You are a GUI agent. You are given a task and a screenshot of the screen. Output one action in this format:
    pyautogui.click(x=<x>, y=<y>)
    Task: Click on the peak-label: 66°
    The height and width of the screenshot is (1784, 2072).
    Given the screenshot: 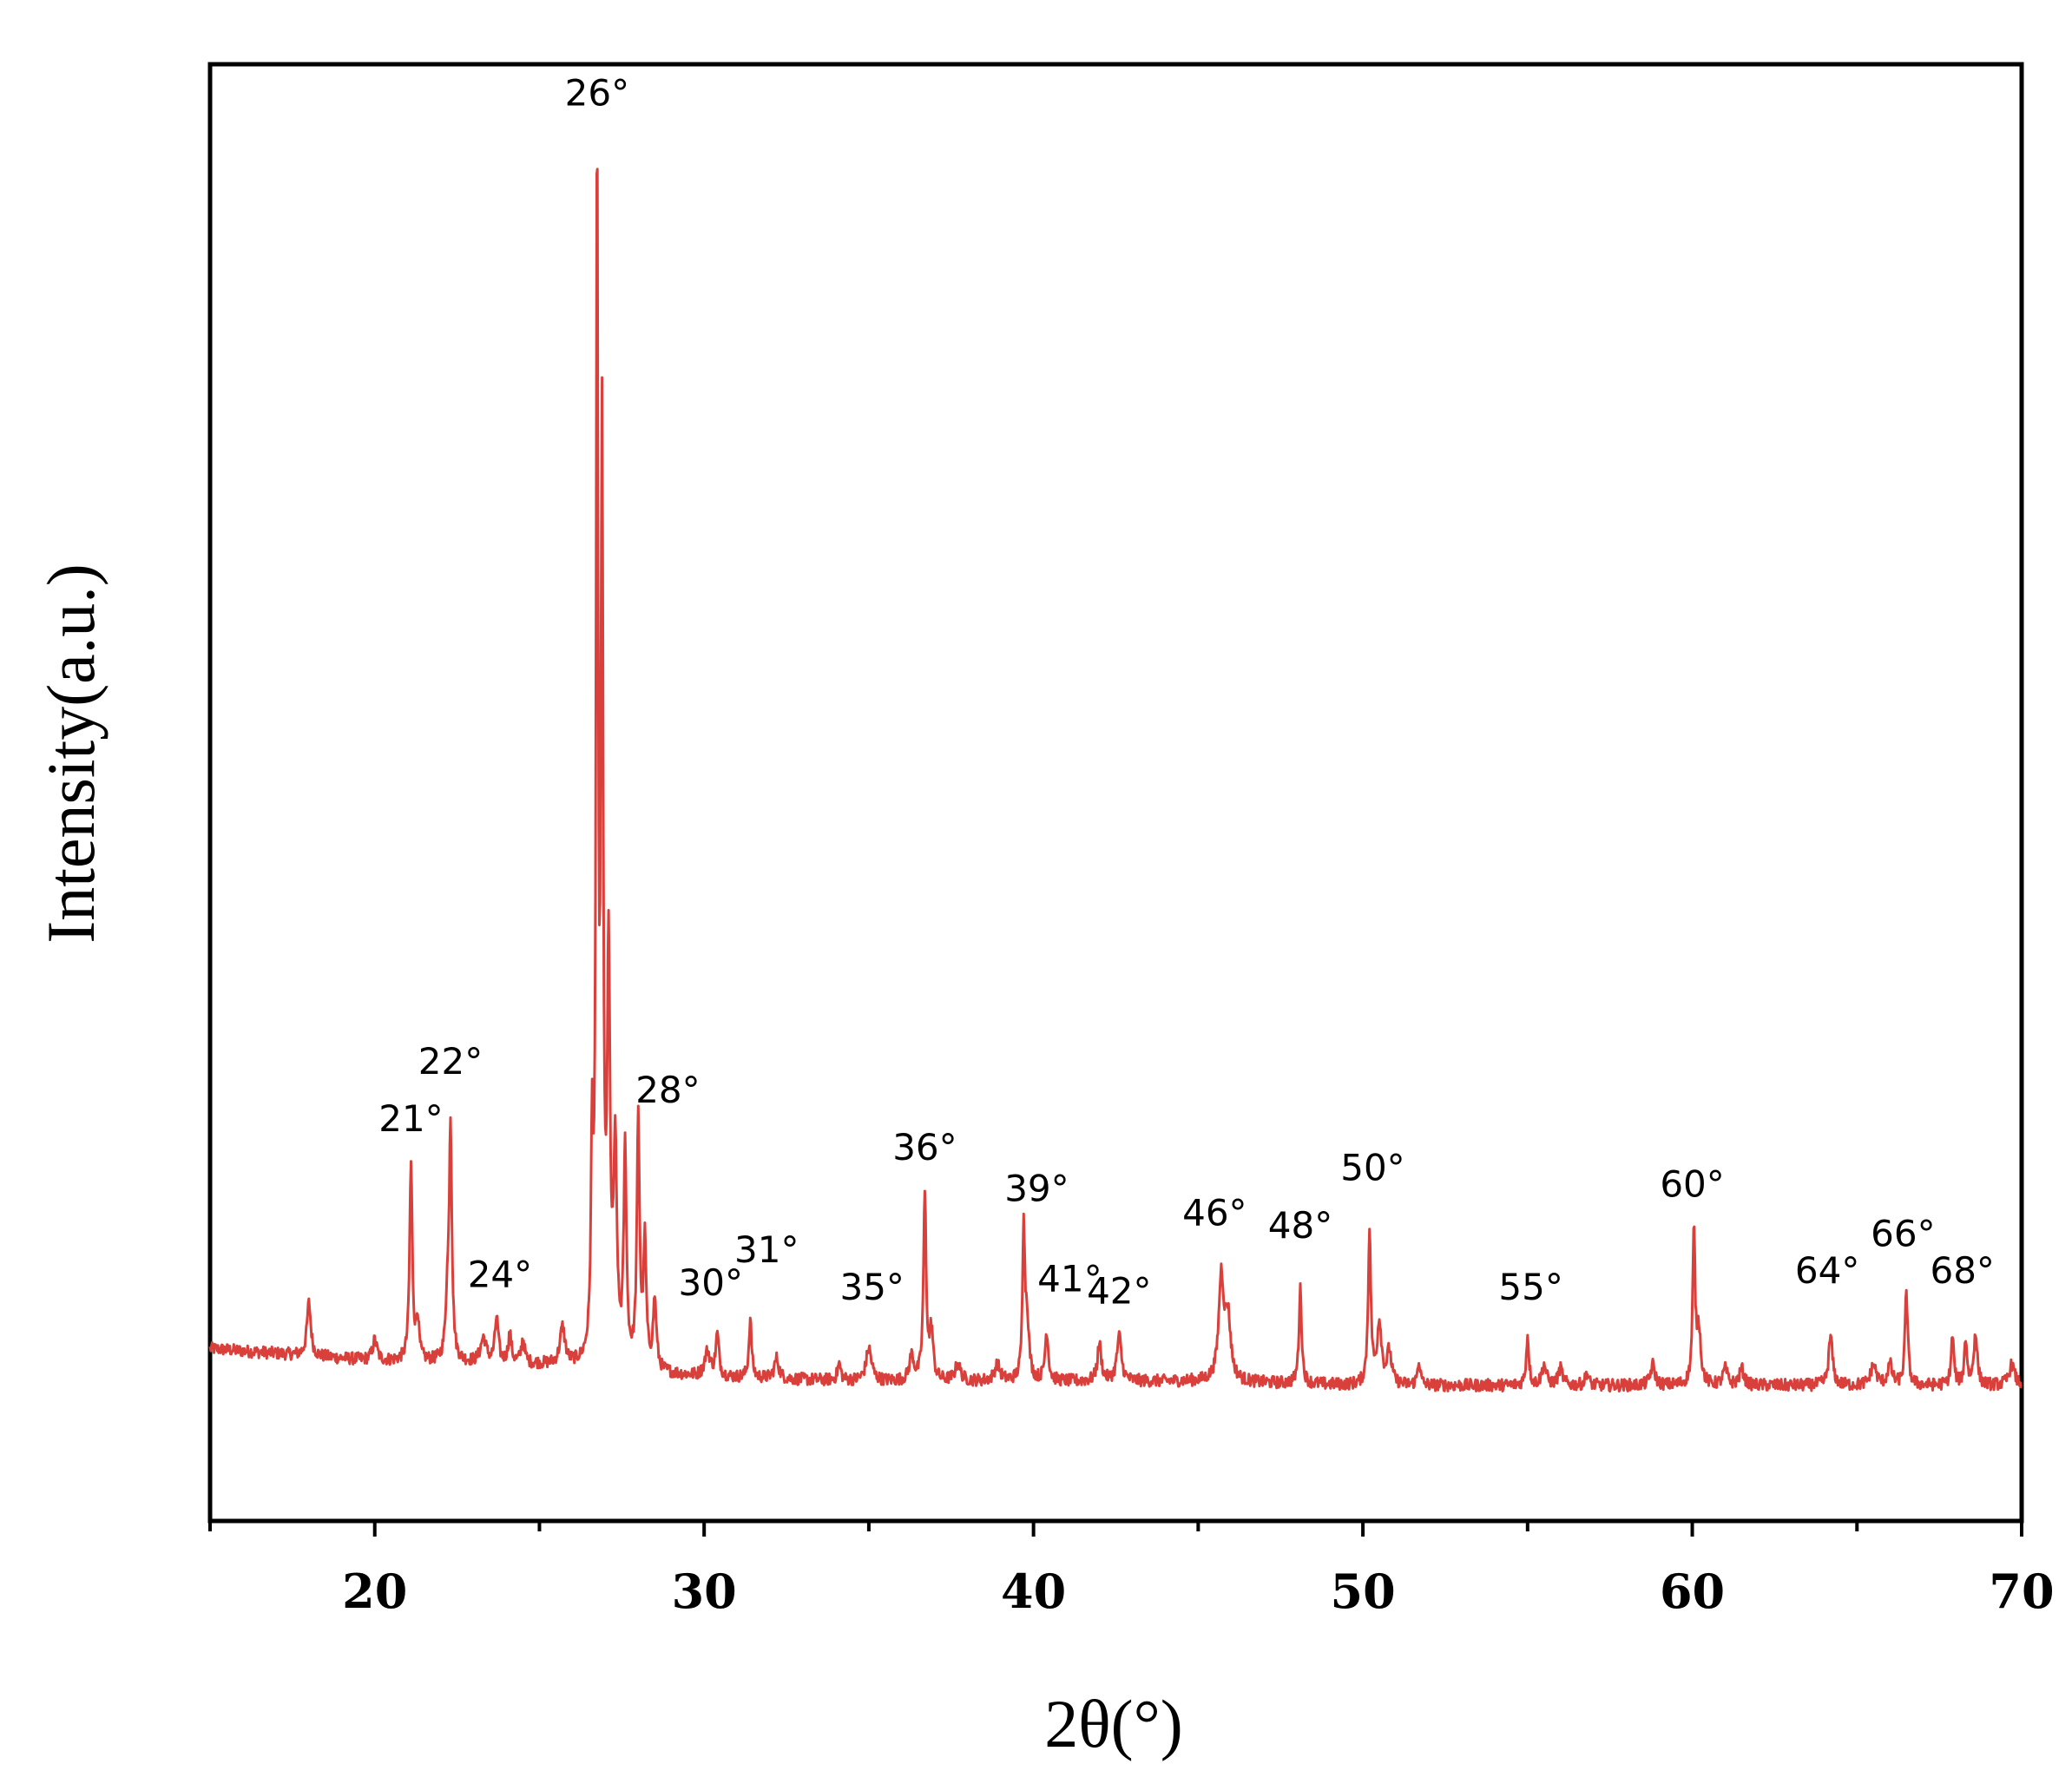 What is the action you would take?
    pyautogui.click(x=1903, y=1233)
    